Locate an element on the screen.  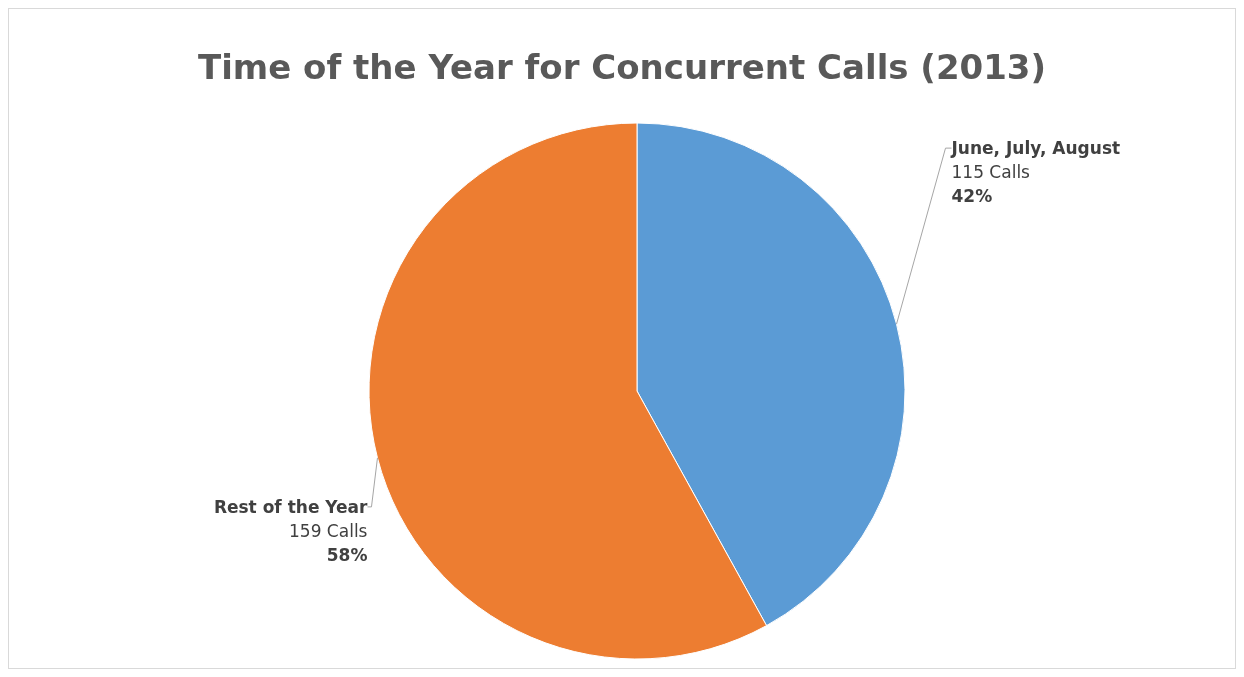
chart-title: Time of the Year for Concurrent Calls (2013) is located at coordinates (622, 66).